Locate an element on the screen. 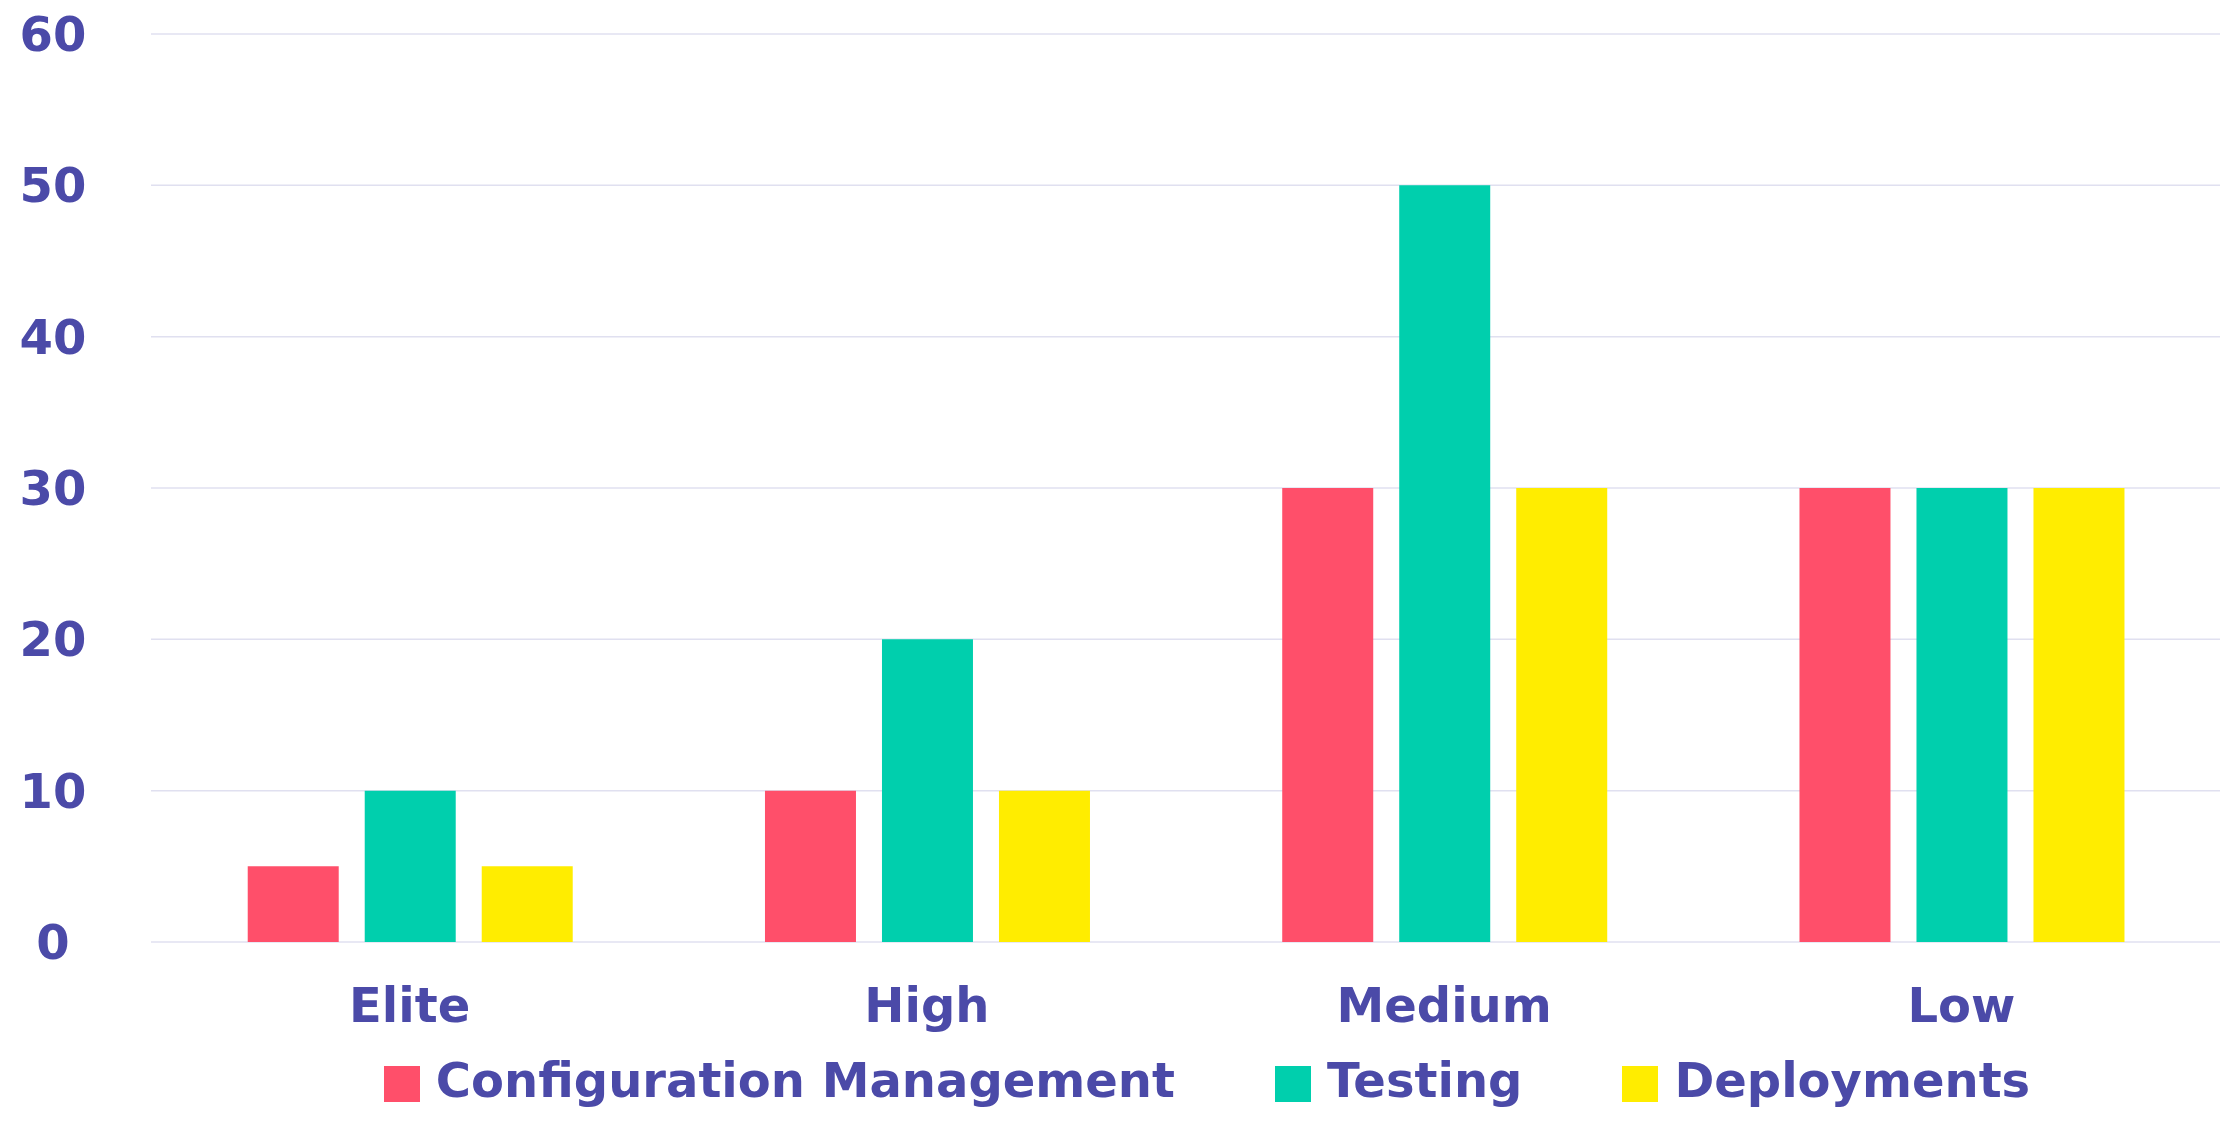 Image resolution: width=2228 pixels, height=1128 pixels. y-tick-label: 40 is located at coordinates (53, 336).